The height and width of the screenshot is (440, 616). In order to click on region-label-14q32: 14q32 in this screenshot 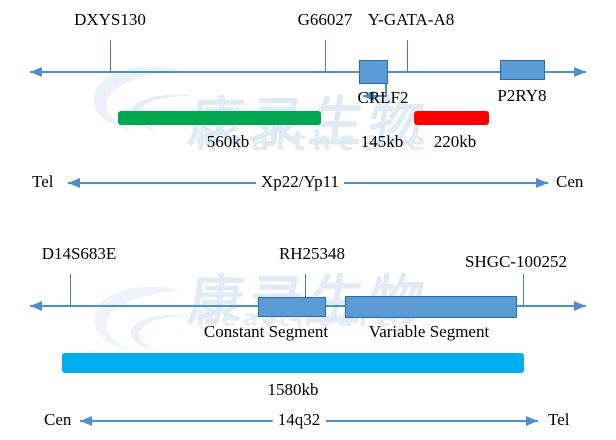, I will do `click(299, 420)`.